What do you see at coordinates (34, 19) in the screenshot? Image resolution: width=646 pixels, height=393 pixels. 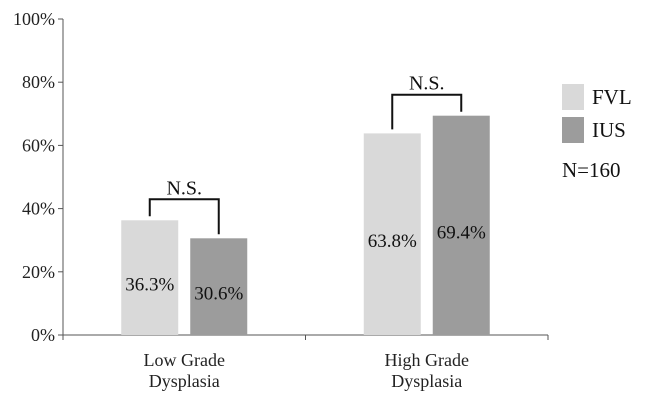 I see `y-tick-label: 100%` at bounding box center [34, 19].